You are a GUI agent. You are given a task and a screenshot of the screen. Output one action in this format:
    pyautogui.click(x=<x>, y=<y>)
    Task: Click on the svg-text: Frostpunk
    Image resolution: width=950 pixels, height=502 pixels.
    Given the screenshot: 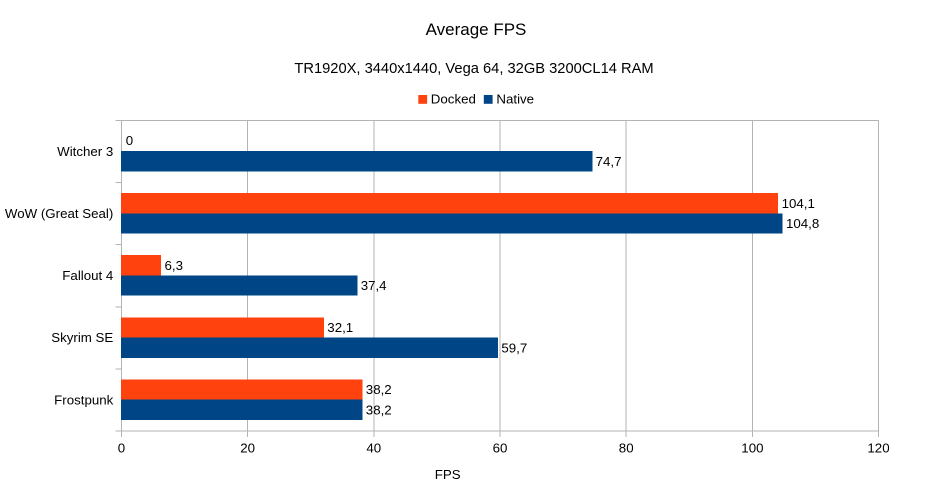 What is the action you would take?
    pyautogui.click(x=83, y=399)
    